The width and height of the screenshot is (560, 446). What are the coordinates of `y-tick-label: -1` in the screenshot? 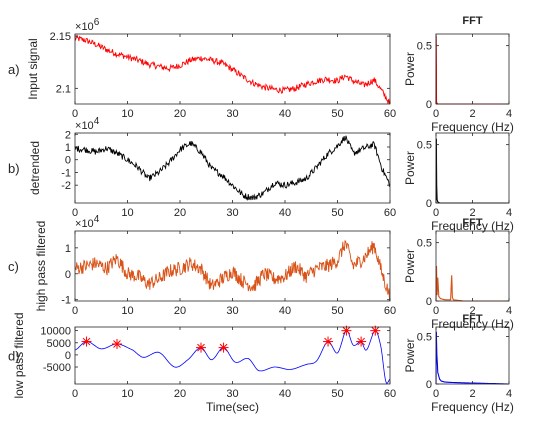 It's located at (66, 173).